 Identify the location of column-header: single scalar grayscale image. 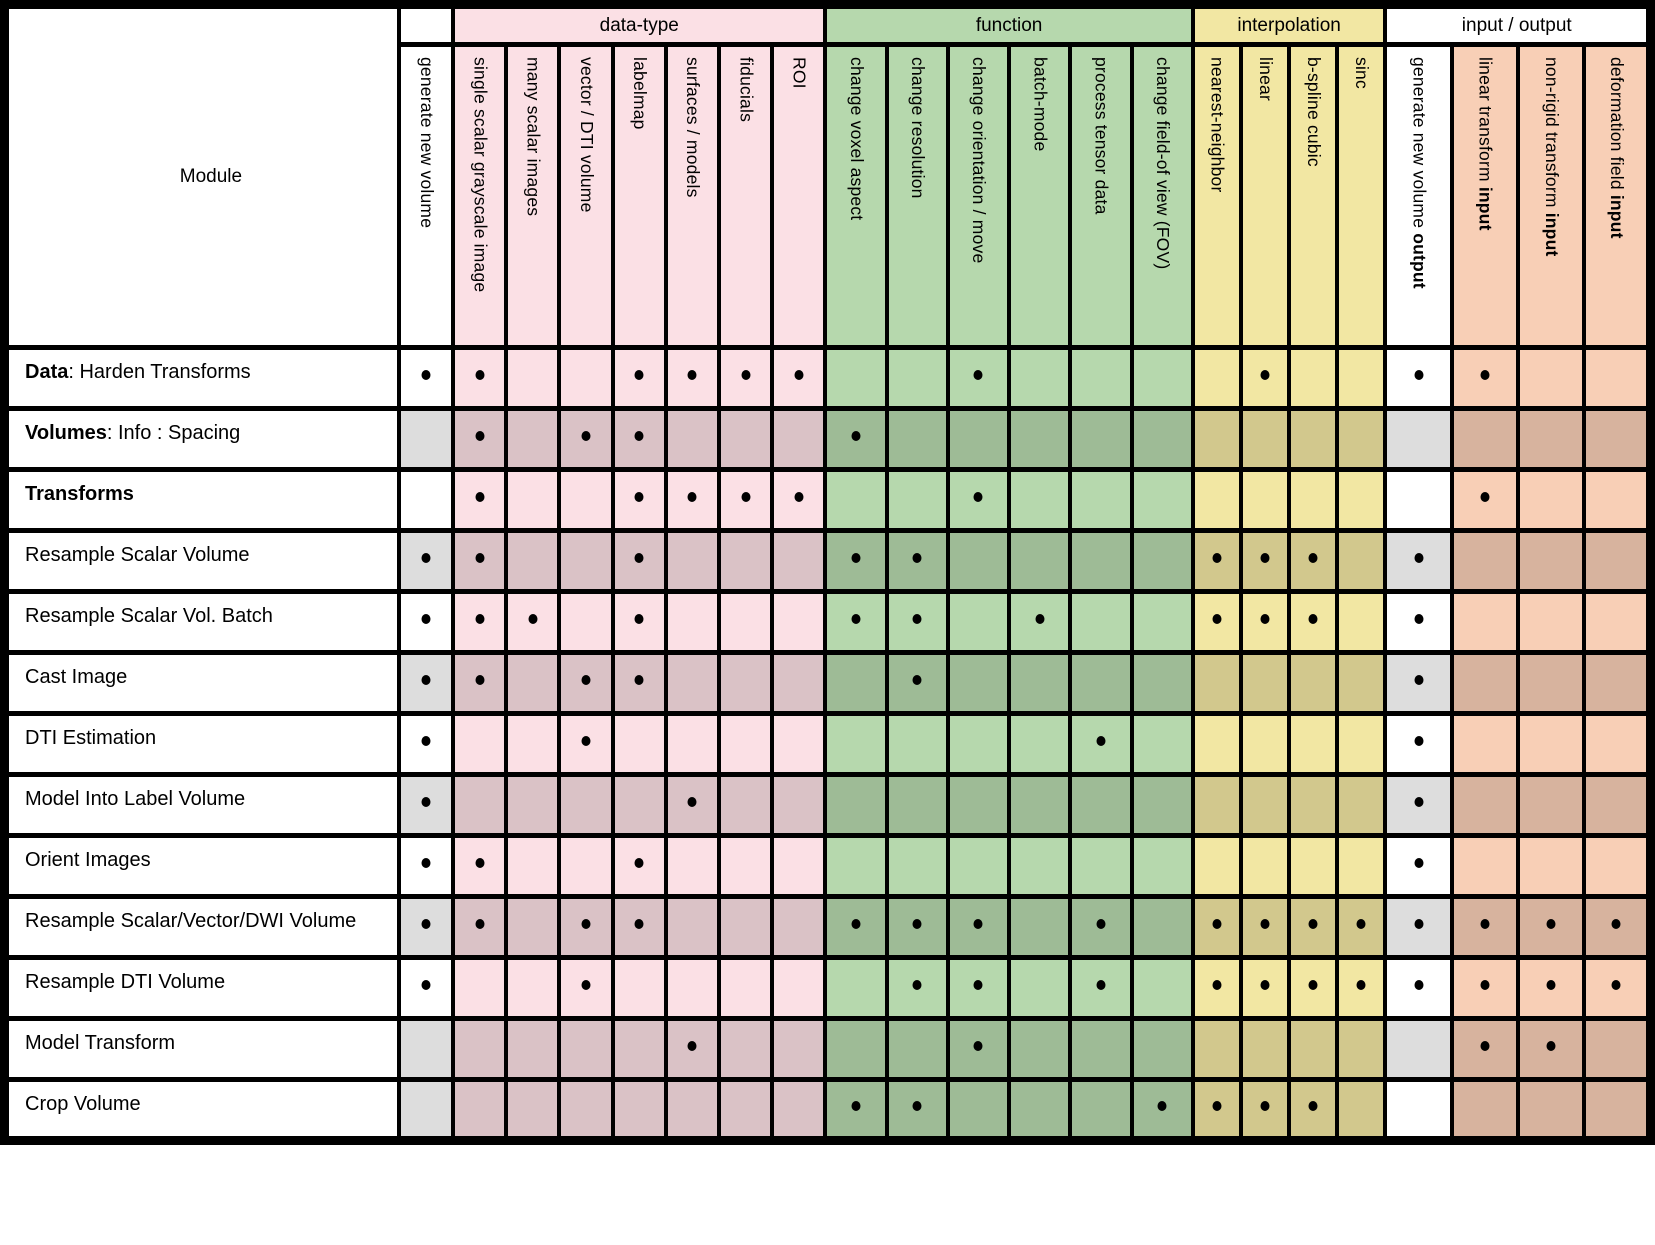
(480, 196).